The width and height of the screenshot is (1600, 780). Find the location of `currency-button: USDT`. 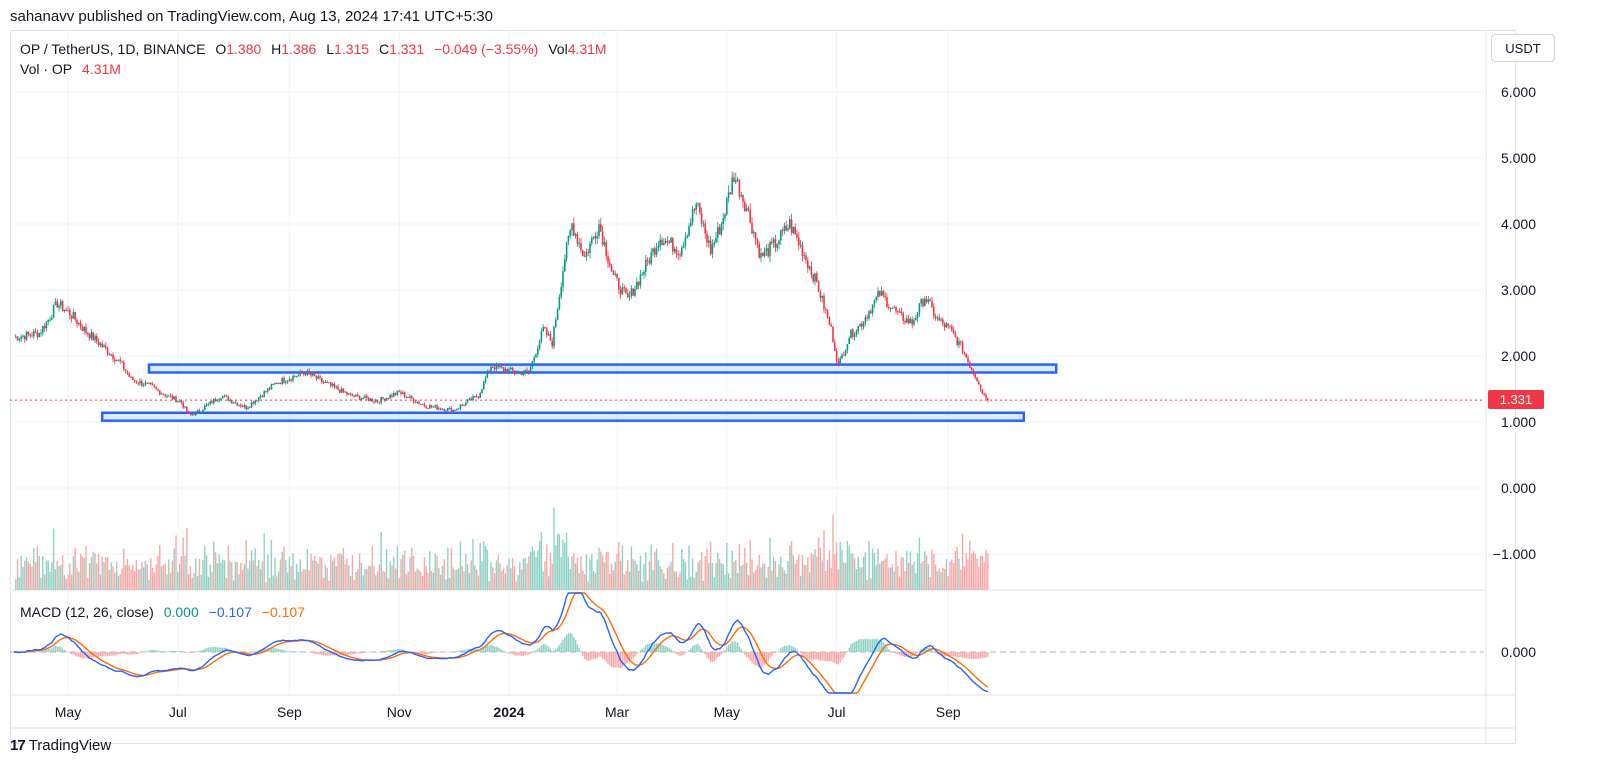

currency-button: USDT is located at coordinates (1523, 48).